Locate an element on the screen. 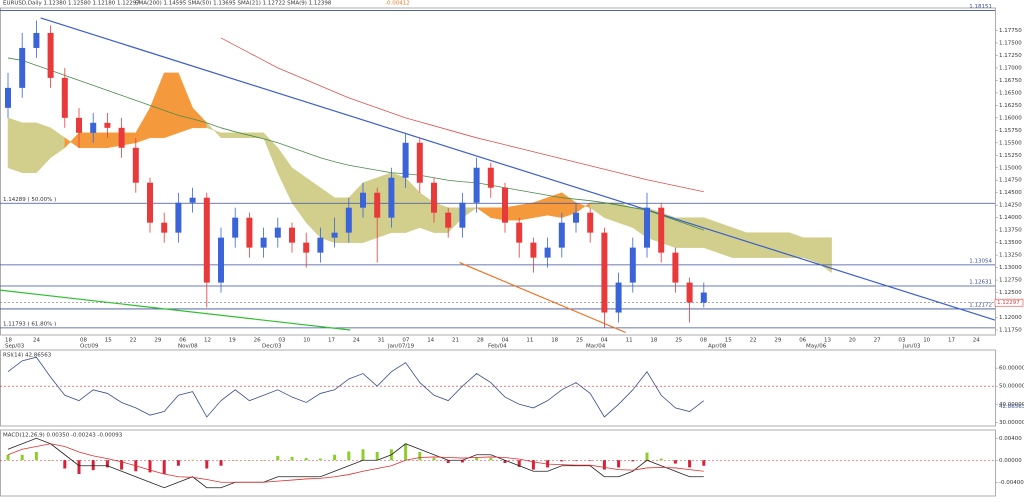 This screenshot has width=1024, height=504. y-tick-label: 1.17500 is located at coordinates (1010, 43).